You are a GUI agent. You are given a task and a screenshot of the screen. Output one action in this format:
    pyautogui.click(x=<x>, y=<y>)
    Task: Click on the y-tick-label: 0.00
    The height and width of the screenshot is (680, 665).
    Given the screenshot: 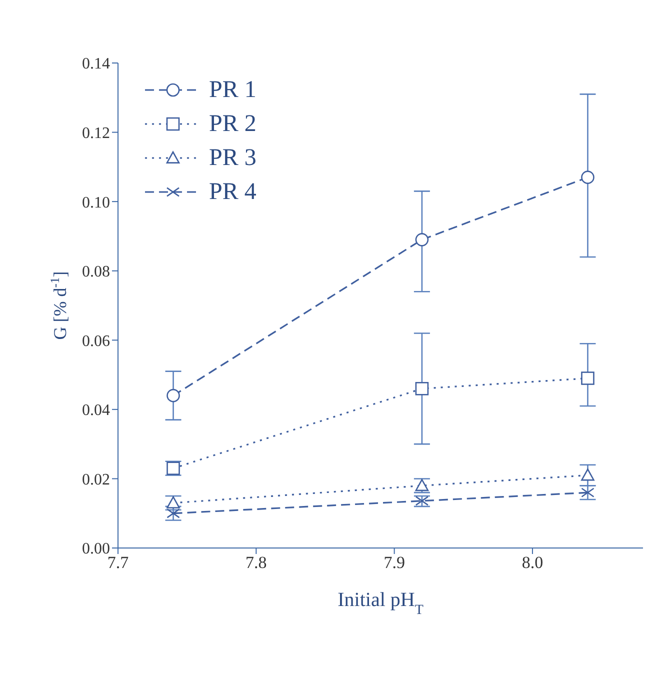 What is the action you would take?
    pyautogui.click(x=96, y=549)
    